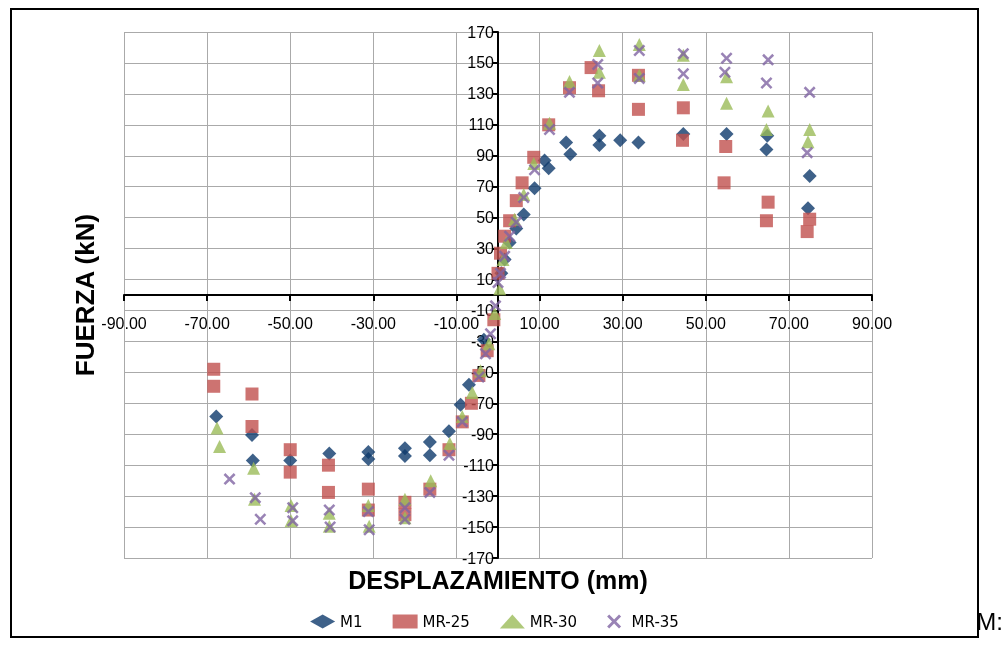 Image resolution: width=1003 pixels, height=646 pixels. What do you see at coordinates (705, 323) in the screenshot?
I see `x-tick-label: 50.00` at bounding box center [705, 323].